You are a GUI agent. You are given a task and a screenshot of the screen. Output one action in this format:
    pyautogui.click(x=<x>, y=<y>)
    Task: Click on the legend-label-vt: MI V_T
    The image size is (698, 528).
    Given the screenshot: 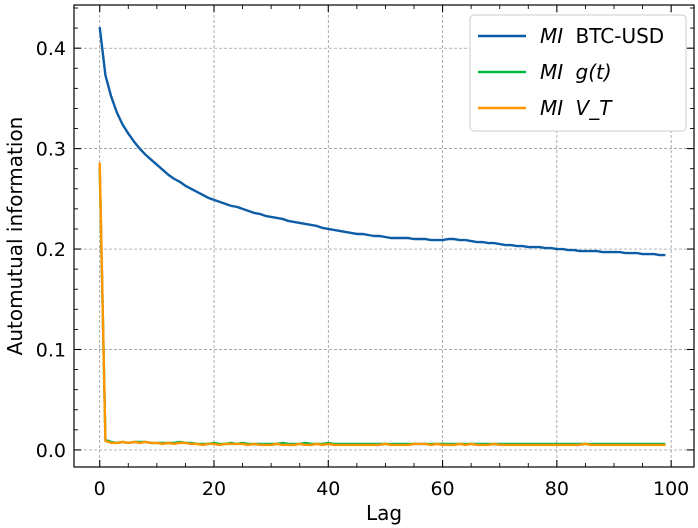 What is the action you would take?
    pyautogui.click(x=576, y=108)
    